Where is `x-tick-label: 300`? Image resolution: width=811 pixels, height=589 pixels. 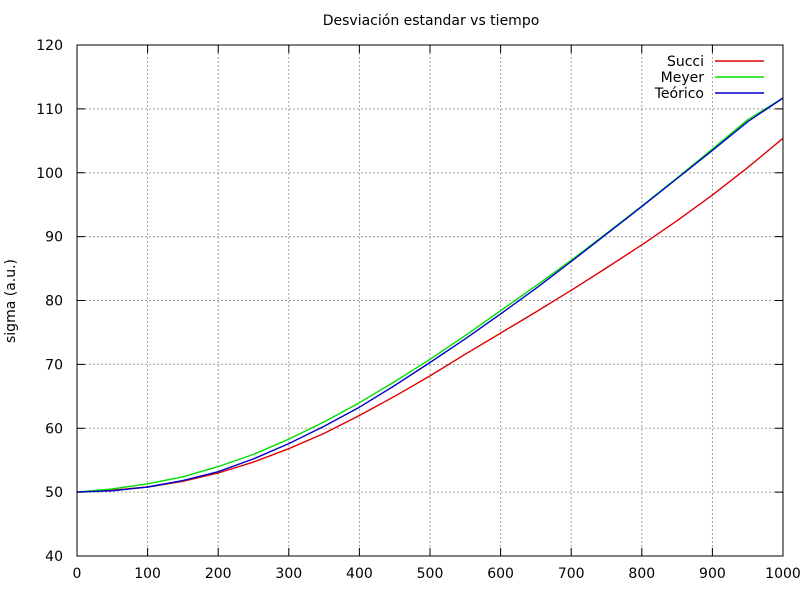
x-tick-label: 300 is located at coordinates (288, 574).